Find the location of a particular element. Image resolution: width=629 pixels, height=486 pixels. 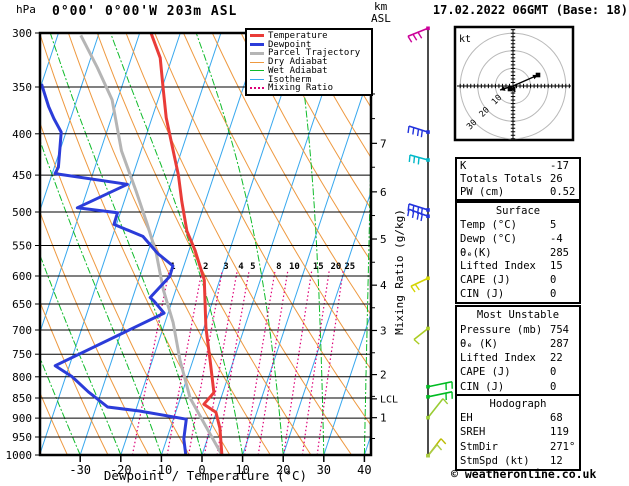

svg-text: -30 is located at coordinates (80, 470).